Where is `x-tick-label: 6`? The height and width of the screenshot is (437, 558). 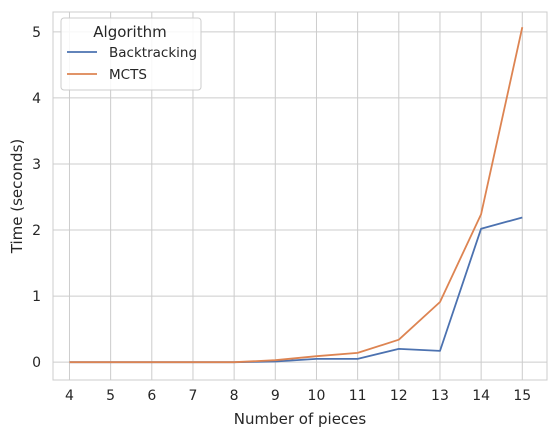
x-tick-label: 6 is located at coordinates (151, 396).